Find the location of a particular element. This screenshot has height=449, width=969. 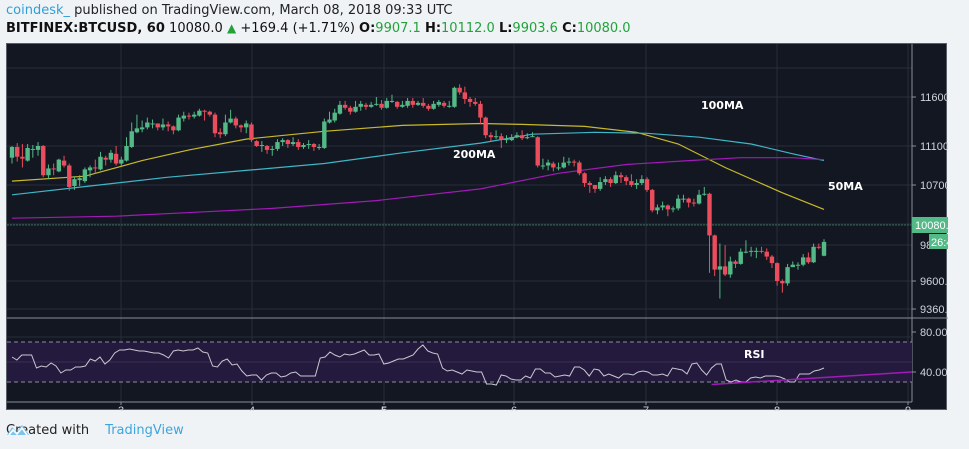

low-label: L: is located at coordinates (505, 28).